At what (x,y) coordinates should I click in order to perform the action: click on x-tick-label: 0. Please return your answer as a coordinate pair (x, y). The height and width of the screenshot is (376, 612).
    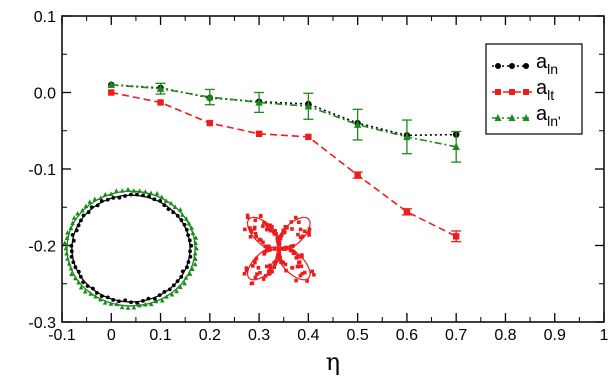
    Looking at the image, I should click on (111, 335).